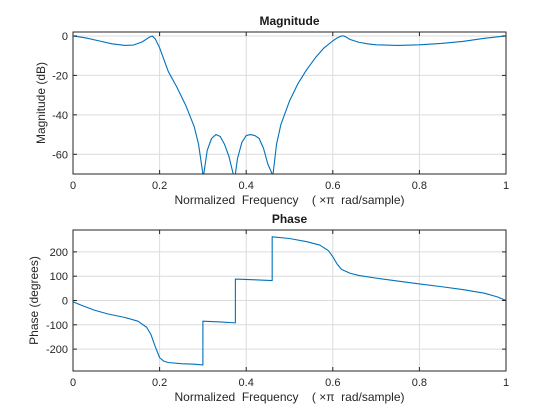 The width and height of the screenshot is (560, 420). What do you see at coordinates (60, 155) in the screenshot?
I see `magnitude-ytick-label-3: -60` at bounding box center [60, 155].